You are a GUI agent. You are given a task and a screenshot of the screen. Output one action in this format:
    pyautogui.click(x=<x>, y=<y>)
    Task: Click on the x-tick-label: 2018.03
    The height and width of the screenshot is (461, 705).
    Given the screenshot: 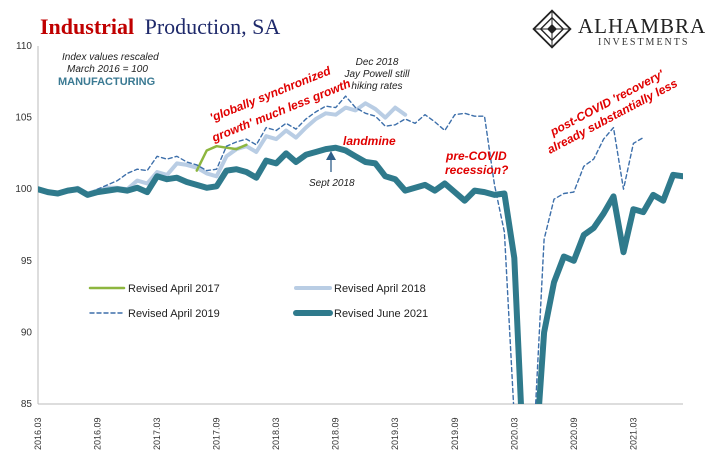 What is the action you would take?
    pyautogui.click(x=276, y=433)
    